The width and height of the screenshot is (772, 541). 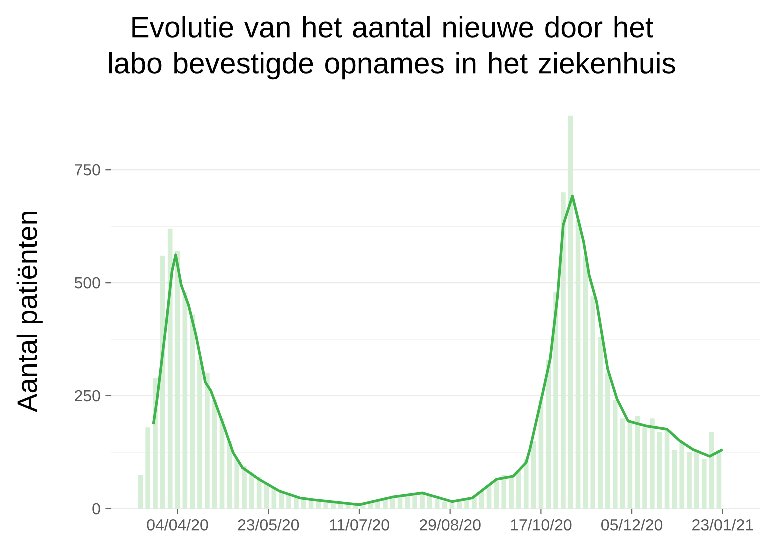 I want to click on y-tick-label: 0, so click(x=96, y=509).